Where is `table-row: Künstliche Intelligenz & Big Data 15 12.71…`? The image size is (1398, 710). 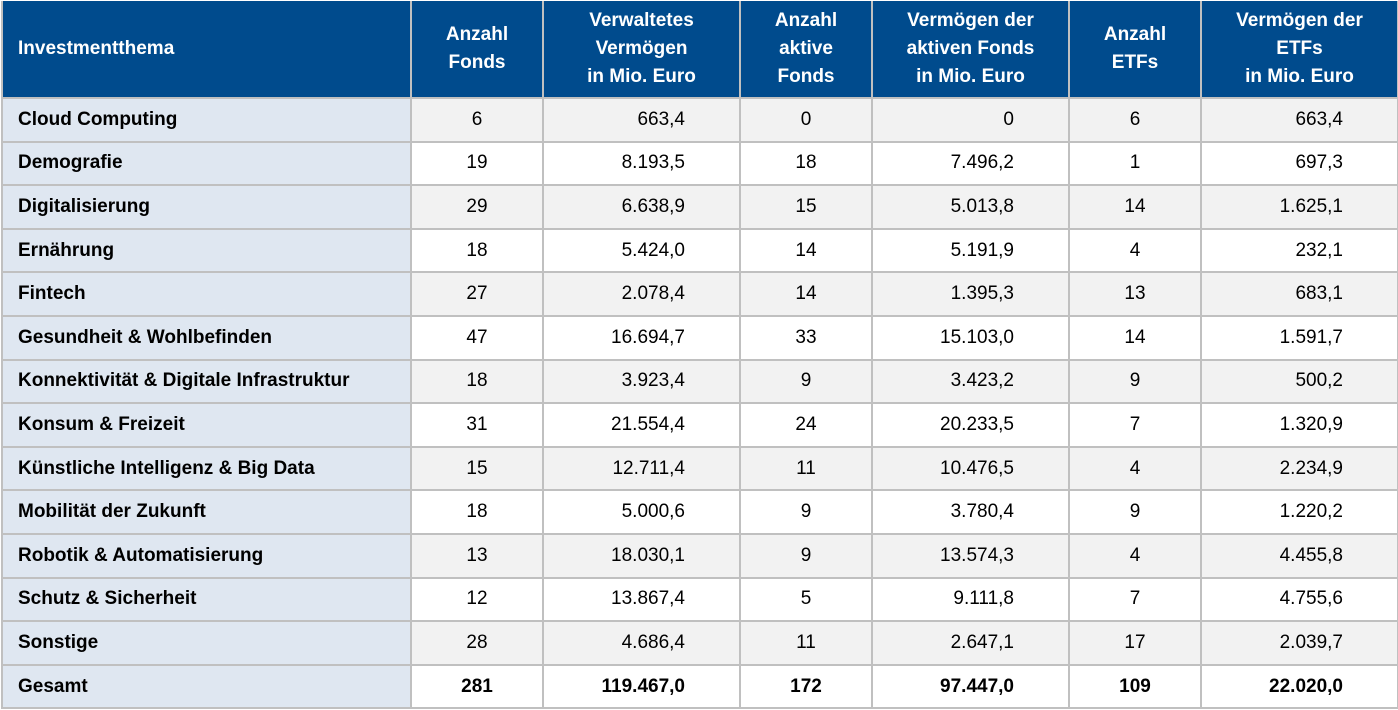
table-row: Künstliche Intelligenz & Big Data 15 12.71… is located at coordinates (699, 468).